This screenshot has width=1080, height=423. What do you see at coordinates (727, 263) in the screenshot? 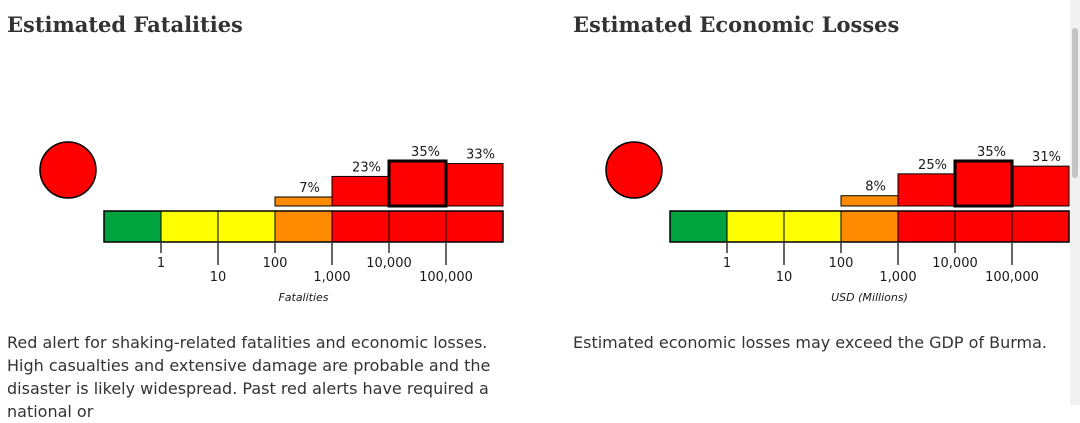
I see `economic-losses-tick-label-0: 1` at bounding box center [727, 263].